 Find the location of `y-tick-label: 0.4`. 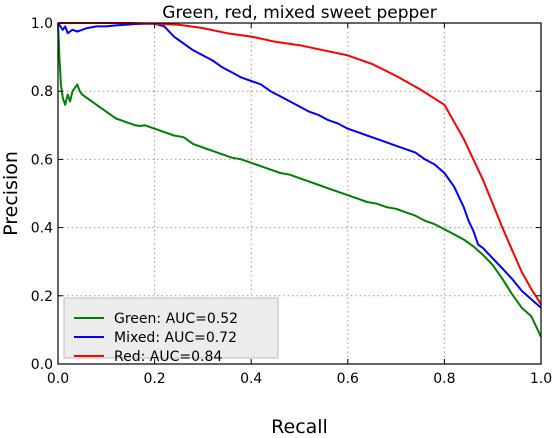

y-tick-label: 0.4 is located at coordinates (42, 229).